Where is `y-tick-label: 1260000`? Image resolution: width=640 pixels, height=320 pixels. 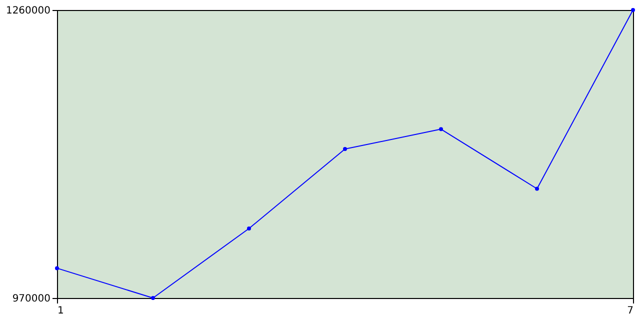 y-tick-label: 1260000 is located at coordinates (28, 11).